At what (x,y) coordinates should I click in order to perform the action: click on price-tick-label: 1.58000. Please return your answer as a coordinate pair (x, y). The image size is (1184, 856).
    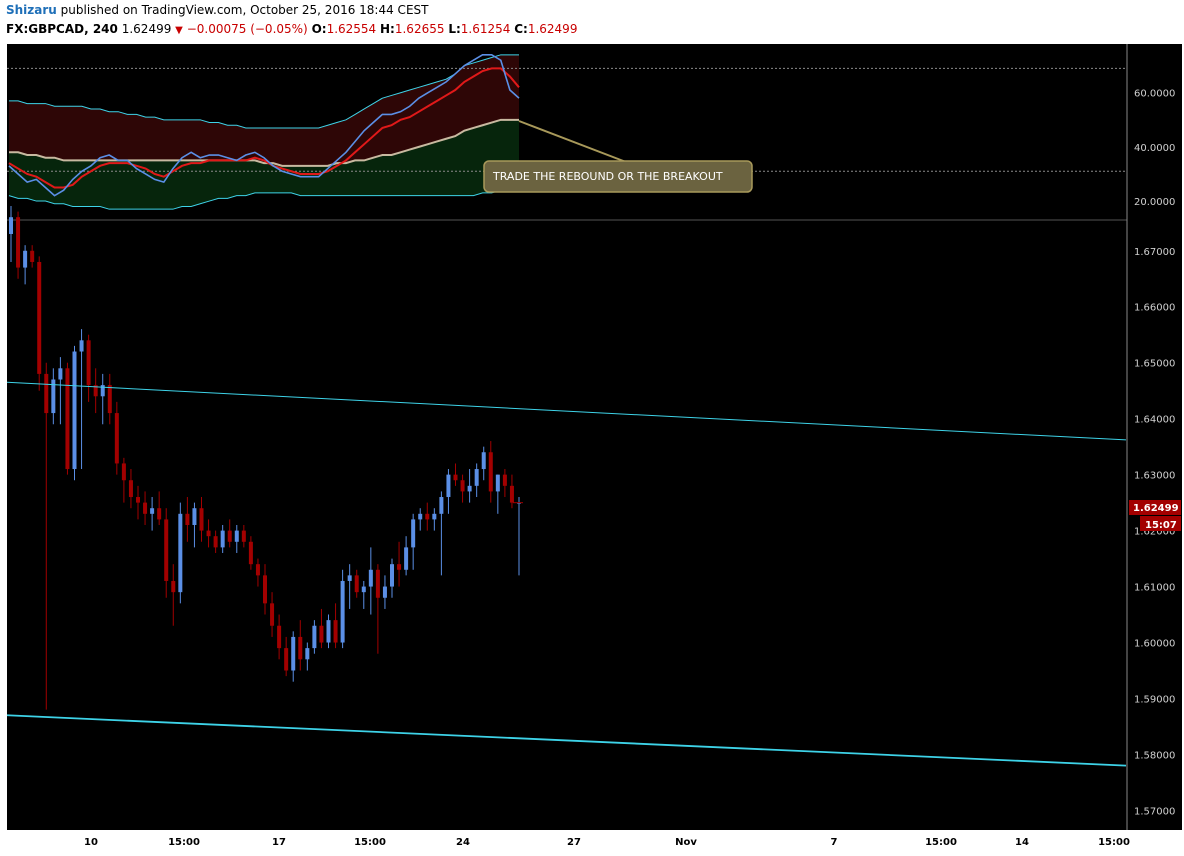
    Looking at the image, I should click on (1154, 755).